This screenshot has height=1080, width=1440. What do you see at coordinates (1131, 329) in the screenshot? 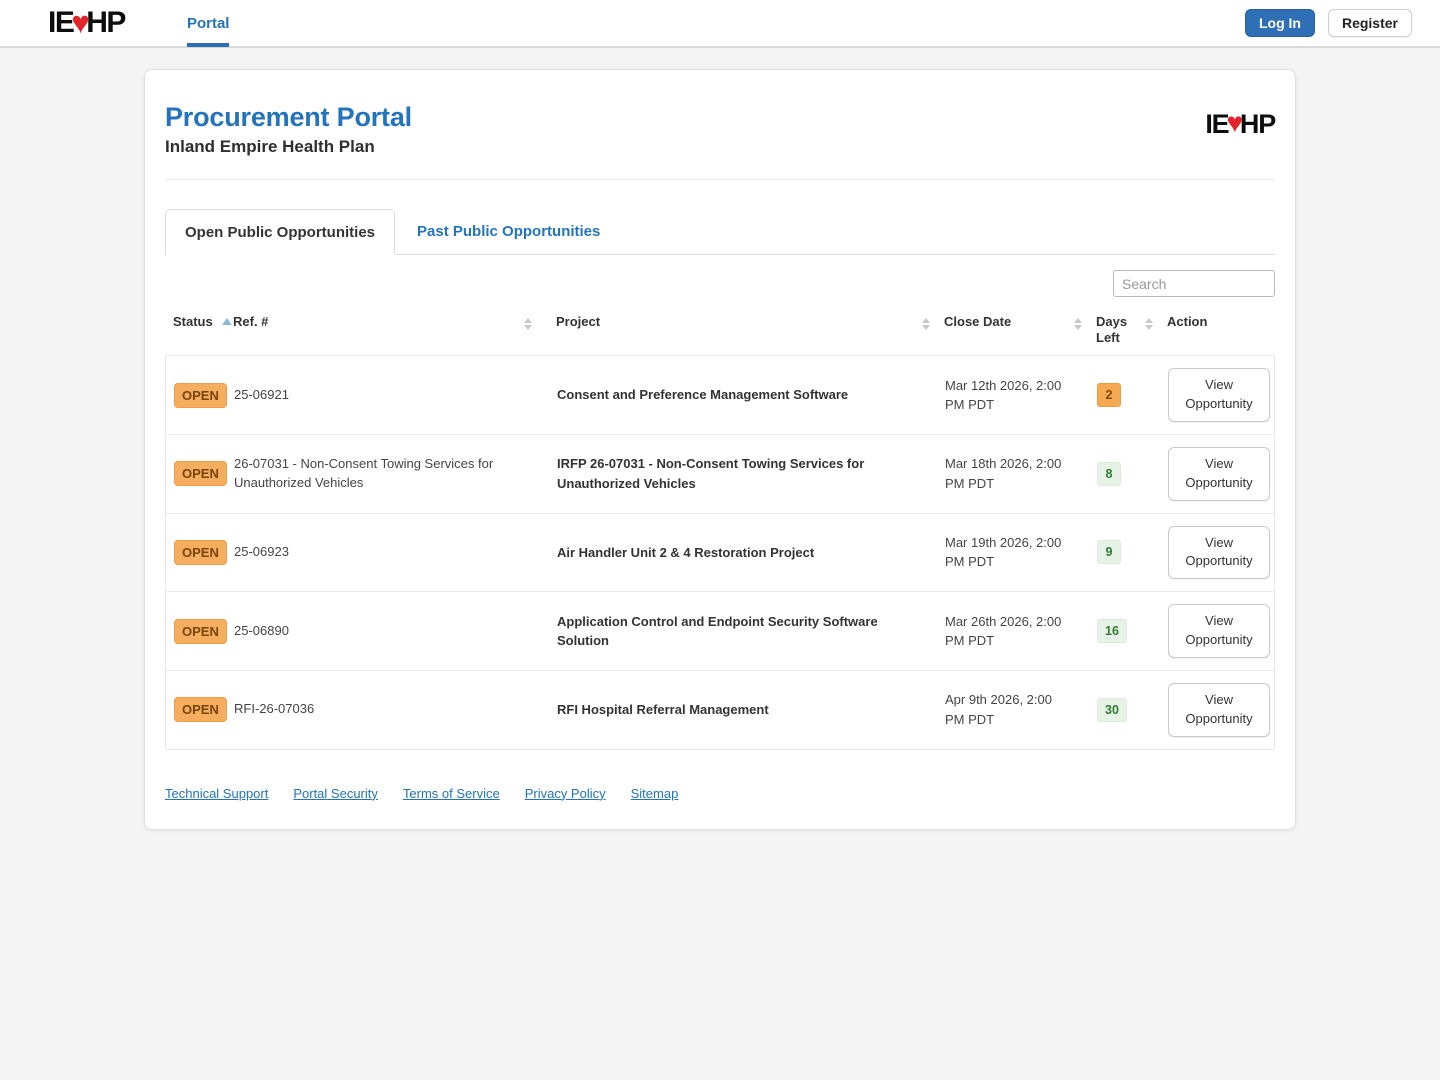
I see `column-header-days-left: Days Left` at bounding box center [1131, 329].